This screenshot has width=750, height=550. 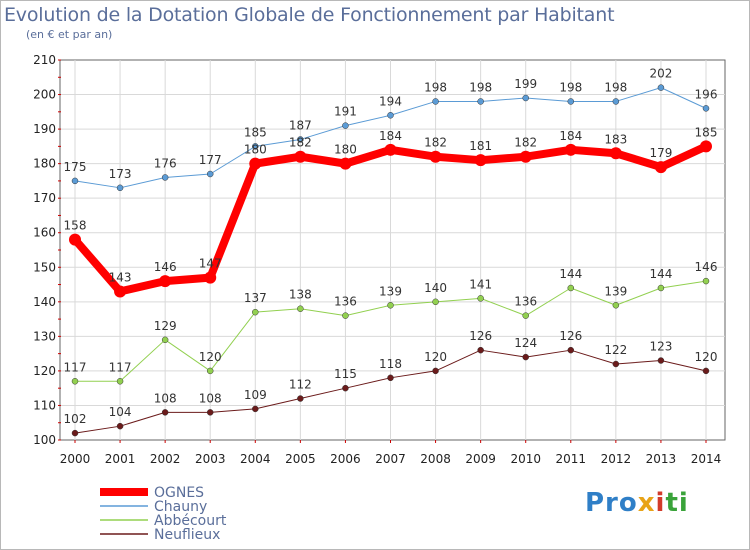 What do you see at coordinates (480, 459) in the screenshot?
I see `x-tick-label: 2009` at bounding box center [480, 459].